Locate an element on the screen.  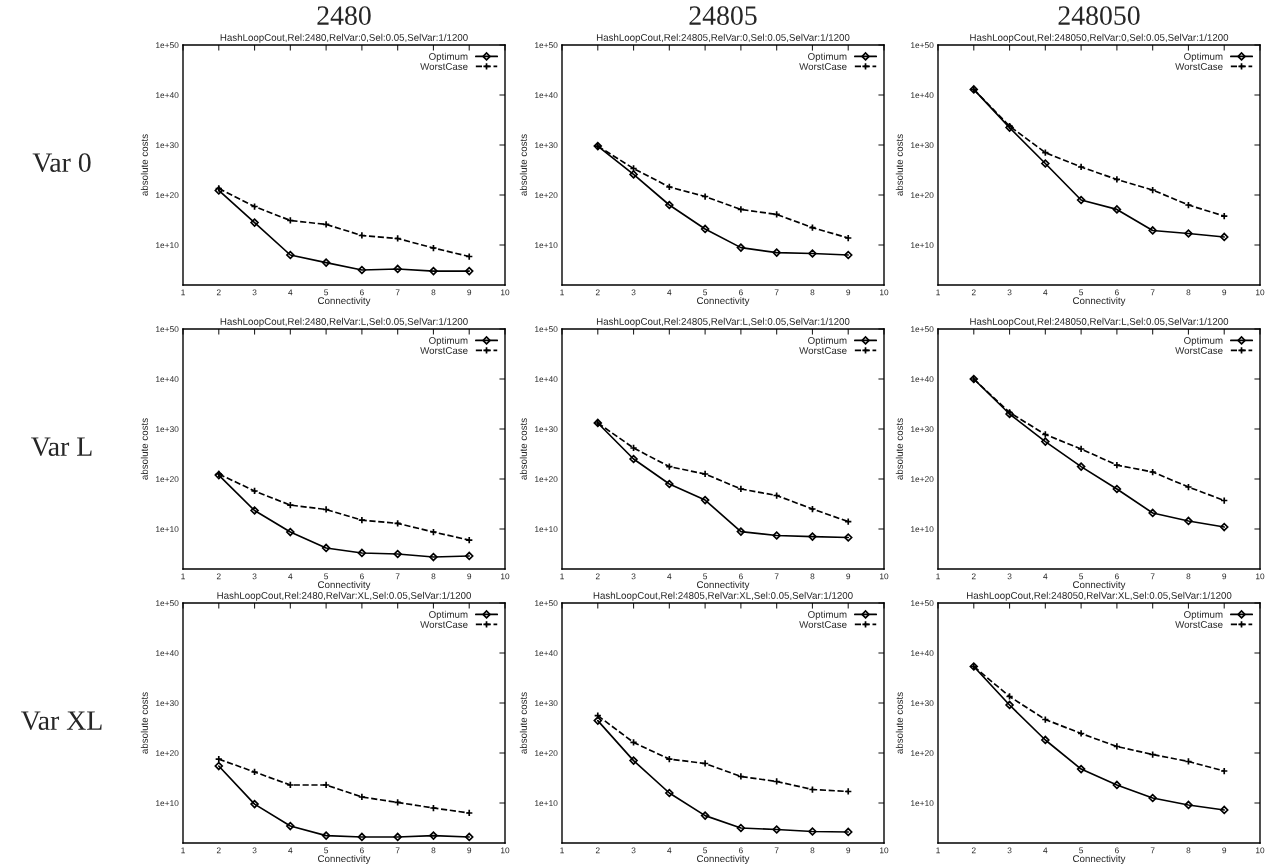
text: 2480 is located at coordinates (344, 15).